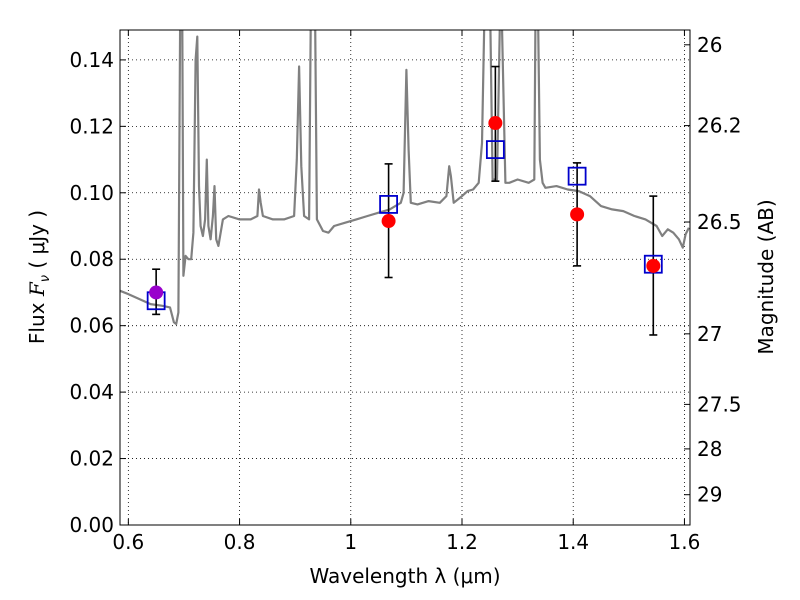  I want to click on y-axis-label: Flux Fν ( μJy ), so click(39, 277).